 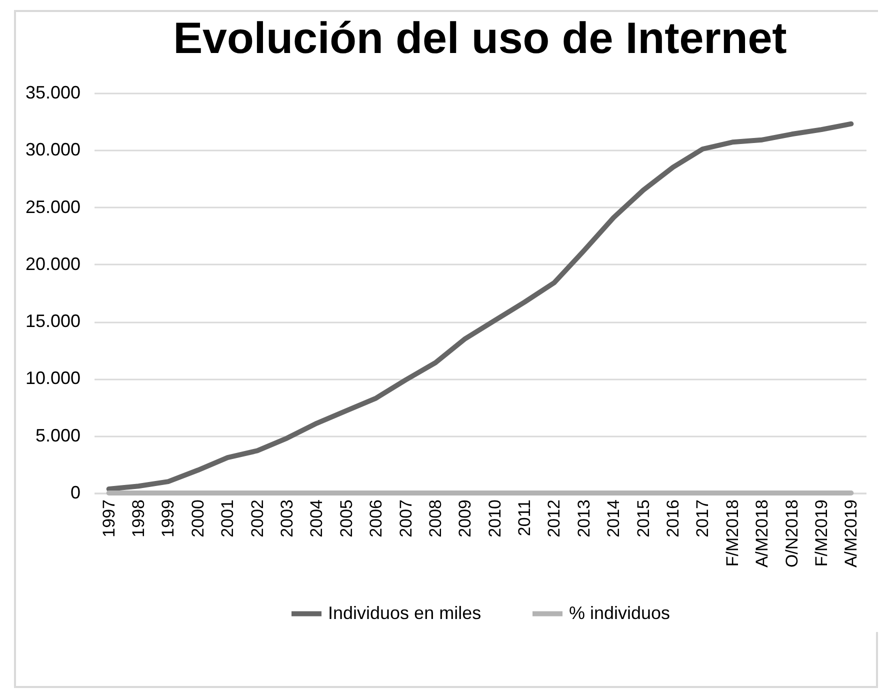 I want to click on y-tick-label: 0, so click(x=75, y=492).